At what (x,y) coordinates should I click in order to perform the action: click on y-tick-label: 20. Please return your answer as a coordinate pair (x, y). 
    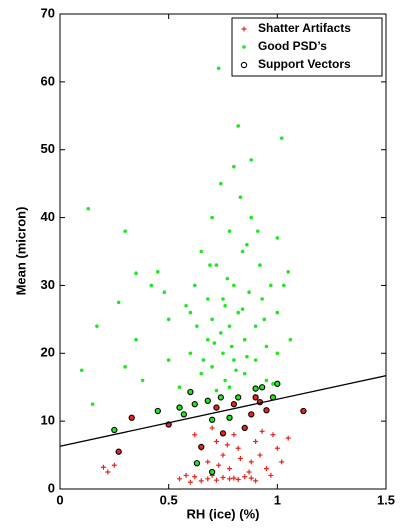
    Looking at the image, I should click on (48, 352).